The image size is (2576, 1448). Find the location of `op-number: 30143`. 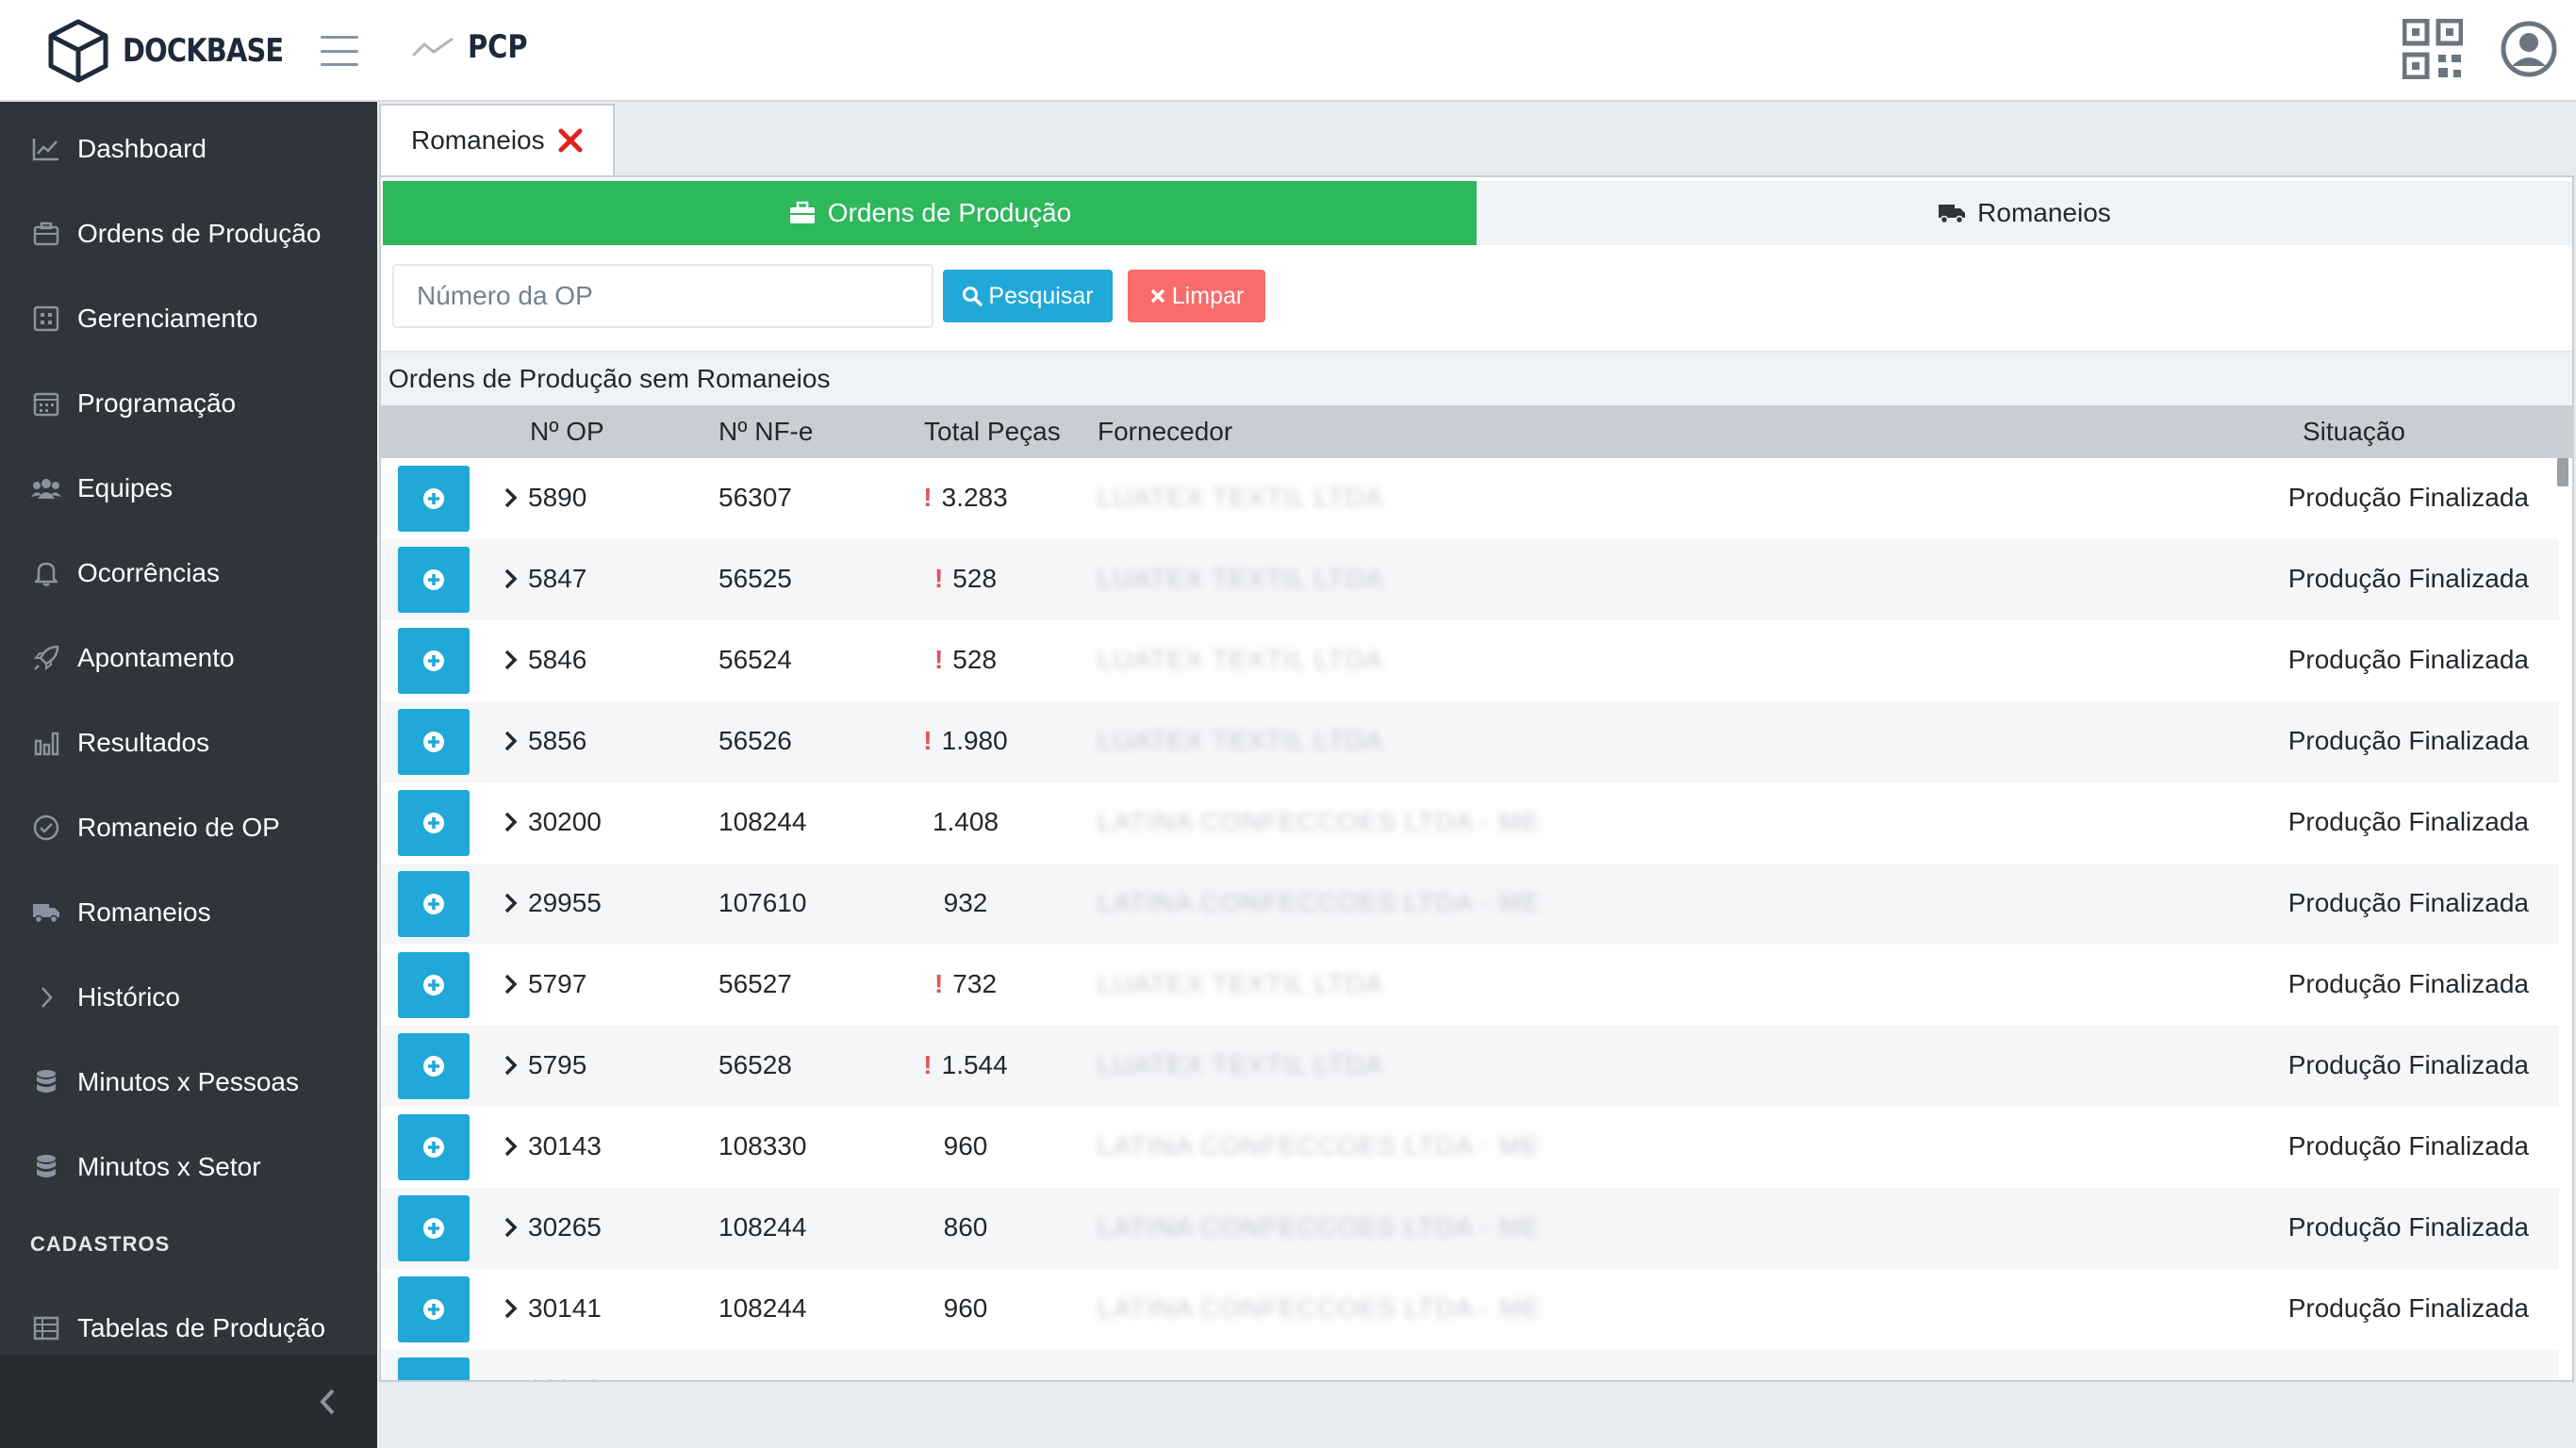

op-number: 30143 is located at coordinates (553, 1146).